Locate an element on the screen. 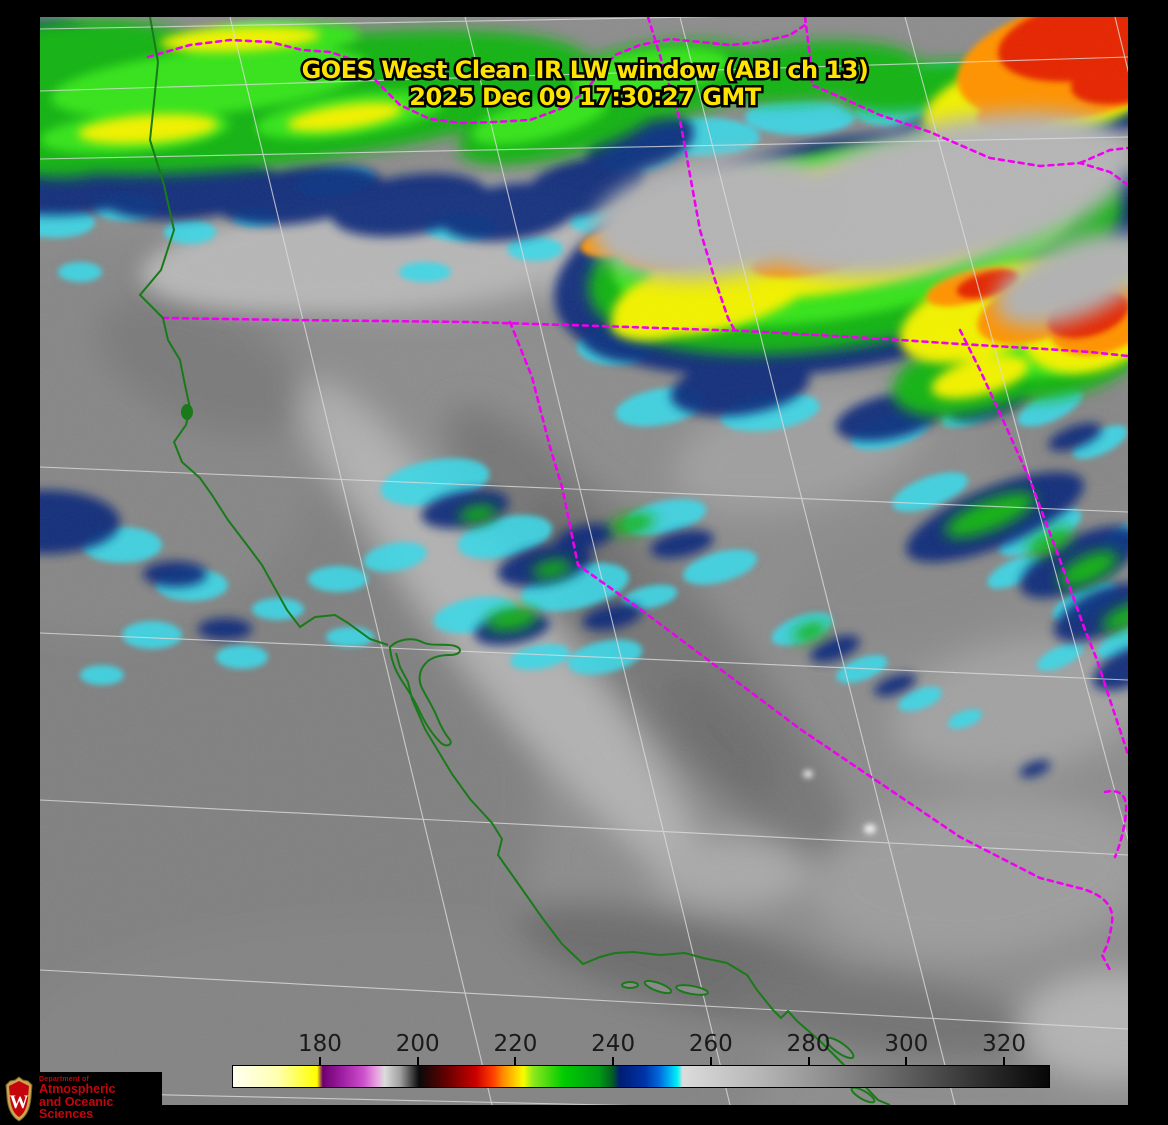 Image resolution: width=1168 pixels, height=1125 pixels. colorbar-tick-label: 320 is located at coordinates (1004, 1044).